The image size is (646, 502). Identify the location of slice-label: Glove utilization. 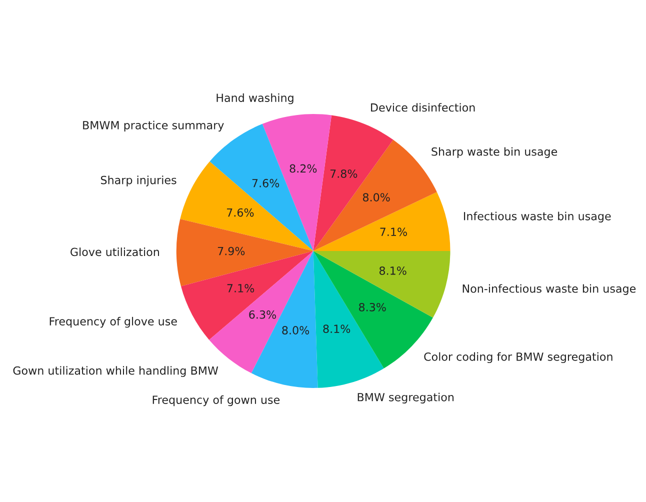
(114, 252).